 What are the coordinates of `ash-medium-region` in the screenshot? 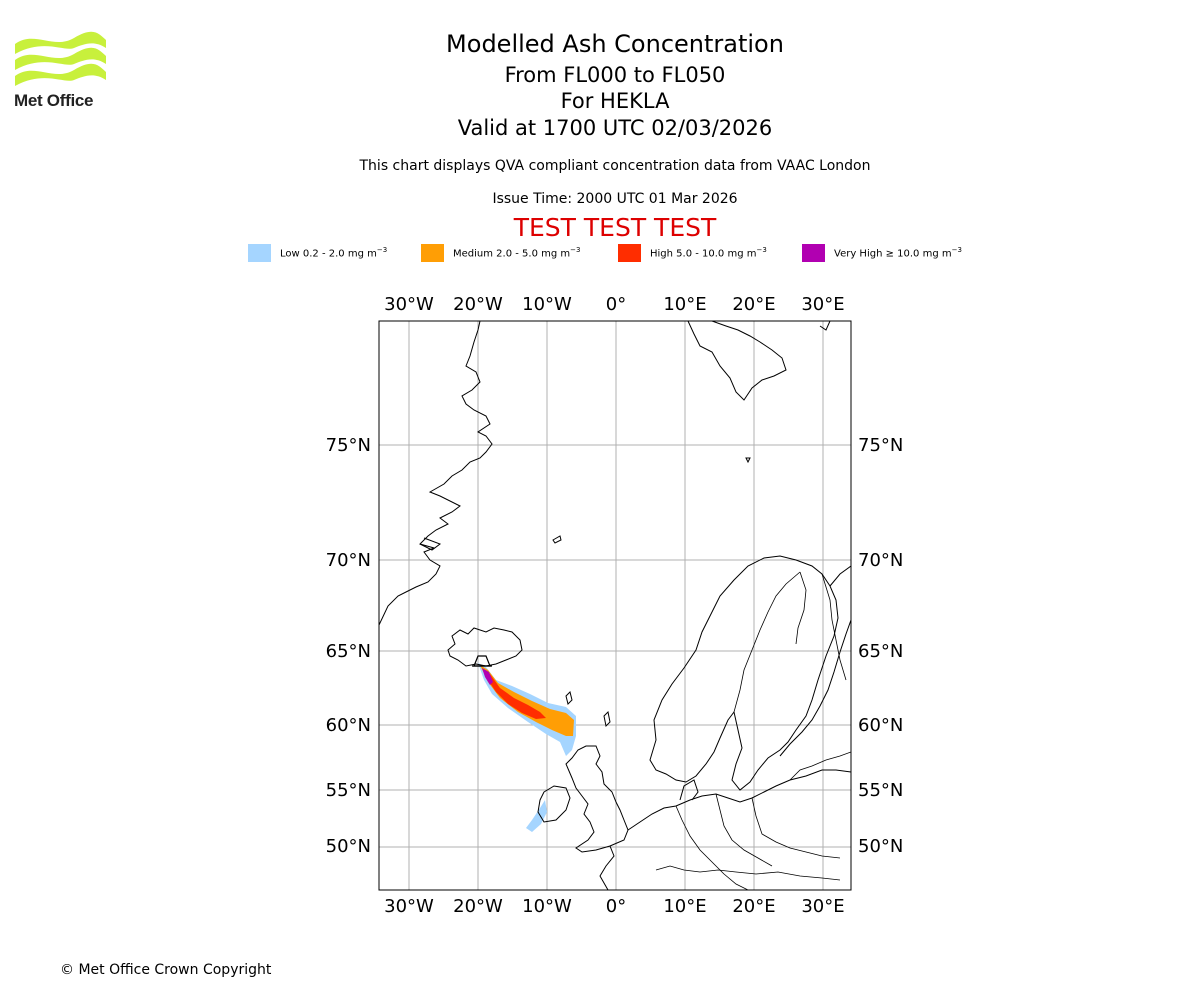 It's located at (527, 700).